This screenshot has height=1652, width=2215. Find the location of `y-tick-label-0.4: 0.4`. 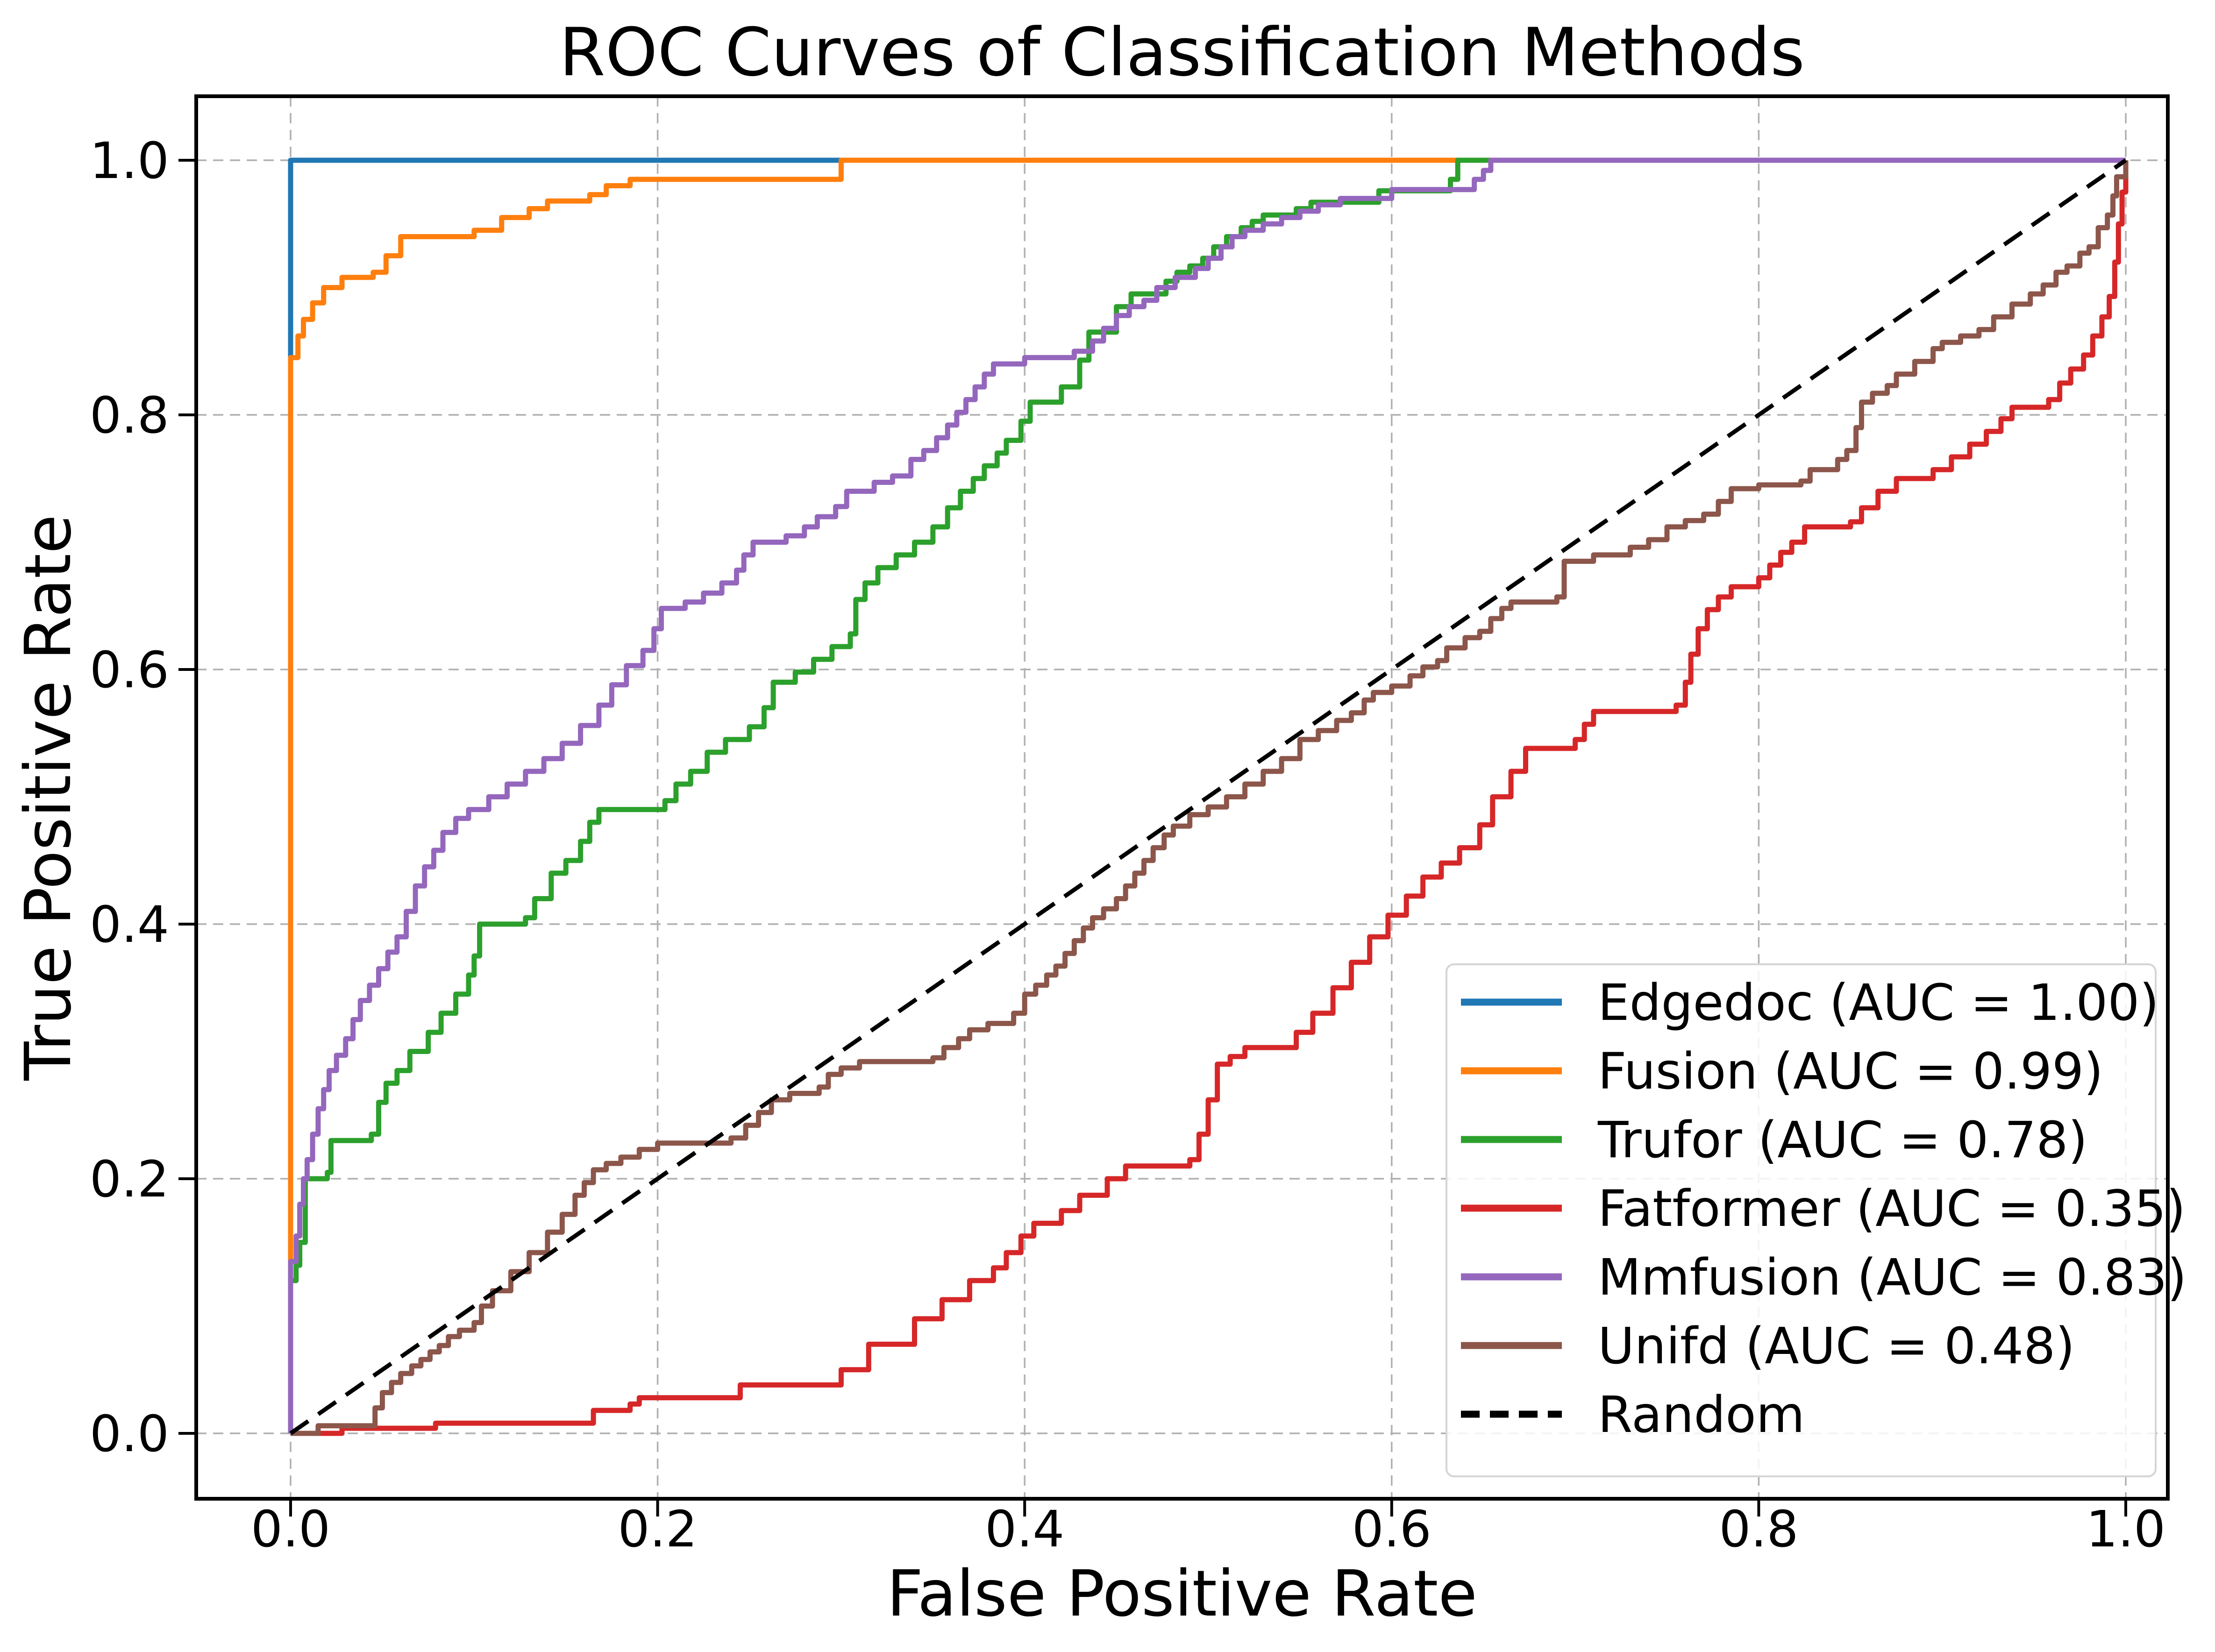

y-tick-label-0.4: 0.4 is located at coordinates (129, 925).